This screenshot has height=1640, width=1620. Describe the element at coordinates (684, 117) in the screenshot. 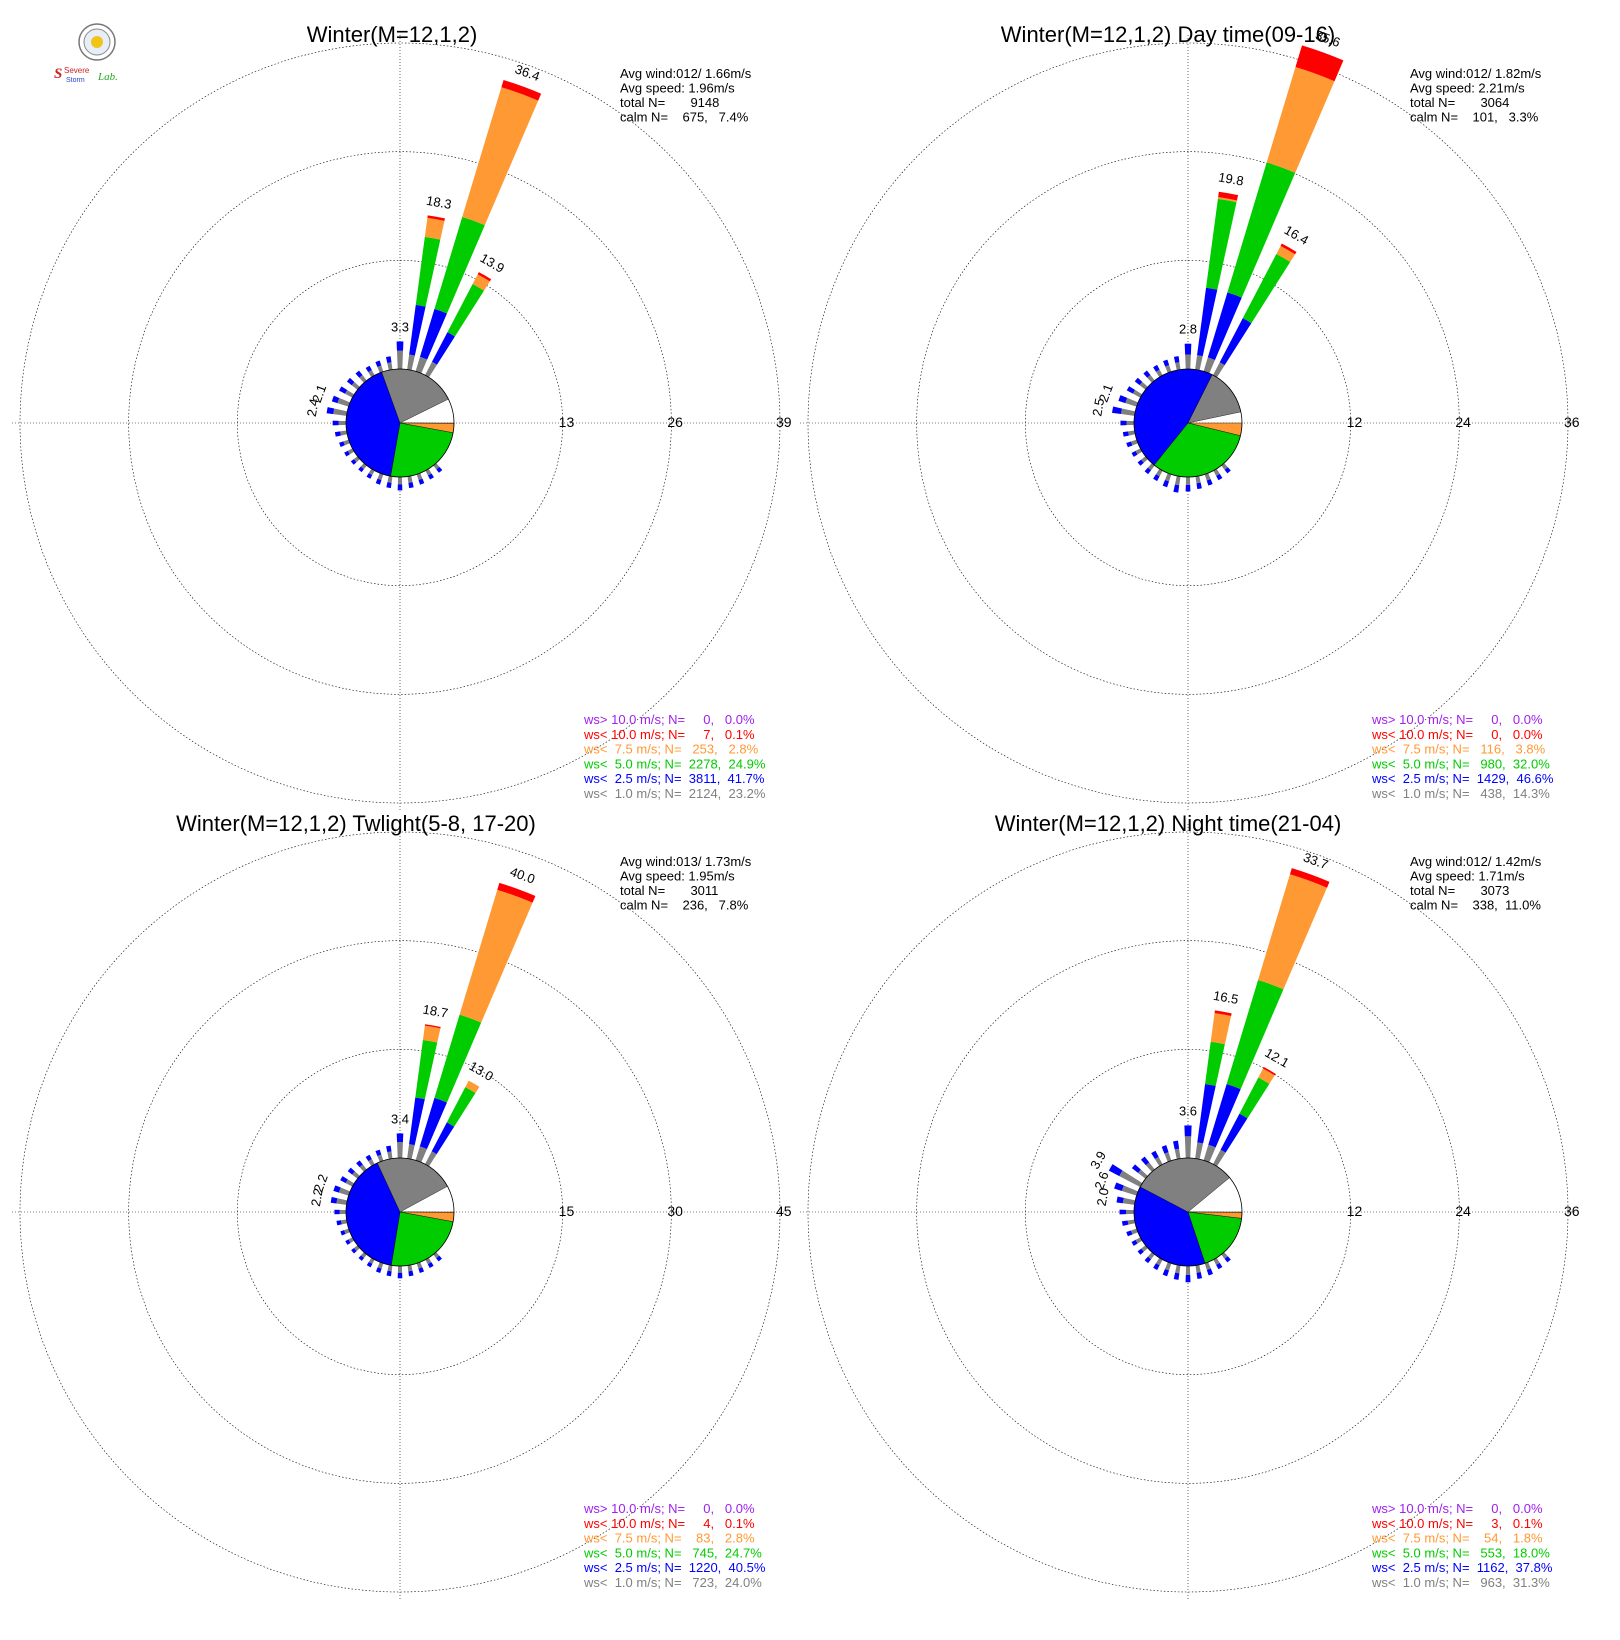

I see `stats-line: calm N= 675, 7.4%` at that location.